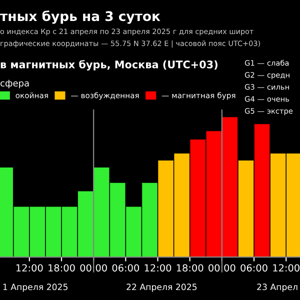  What do you see at coordinates (277, 288) in the screenshot?
I see `text: 23 Апрел` at bounding box center [277, 288].